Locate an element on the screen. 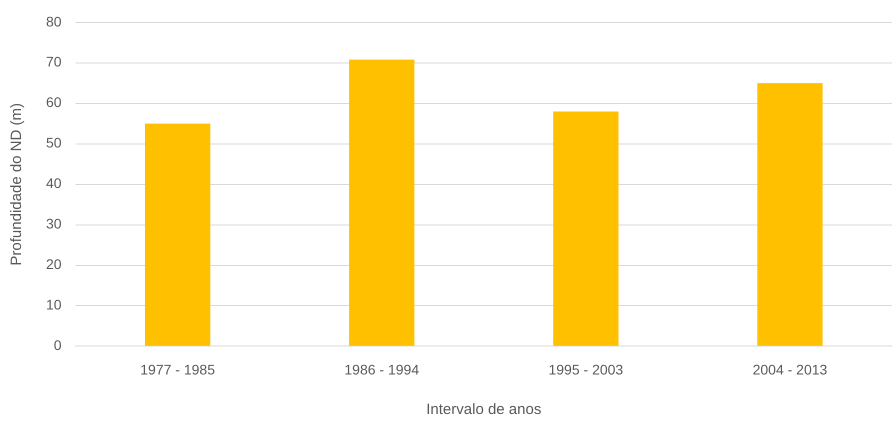 The image size is (896, 427). y-tick-label: 70 is located at coordinates (54, 62).